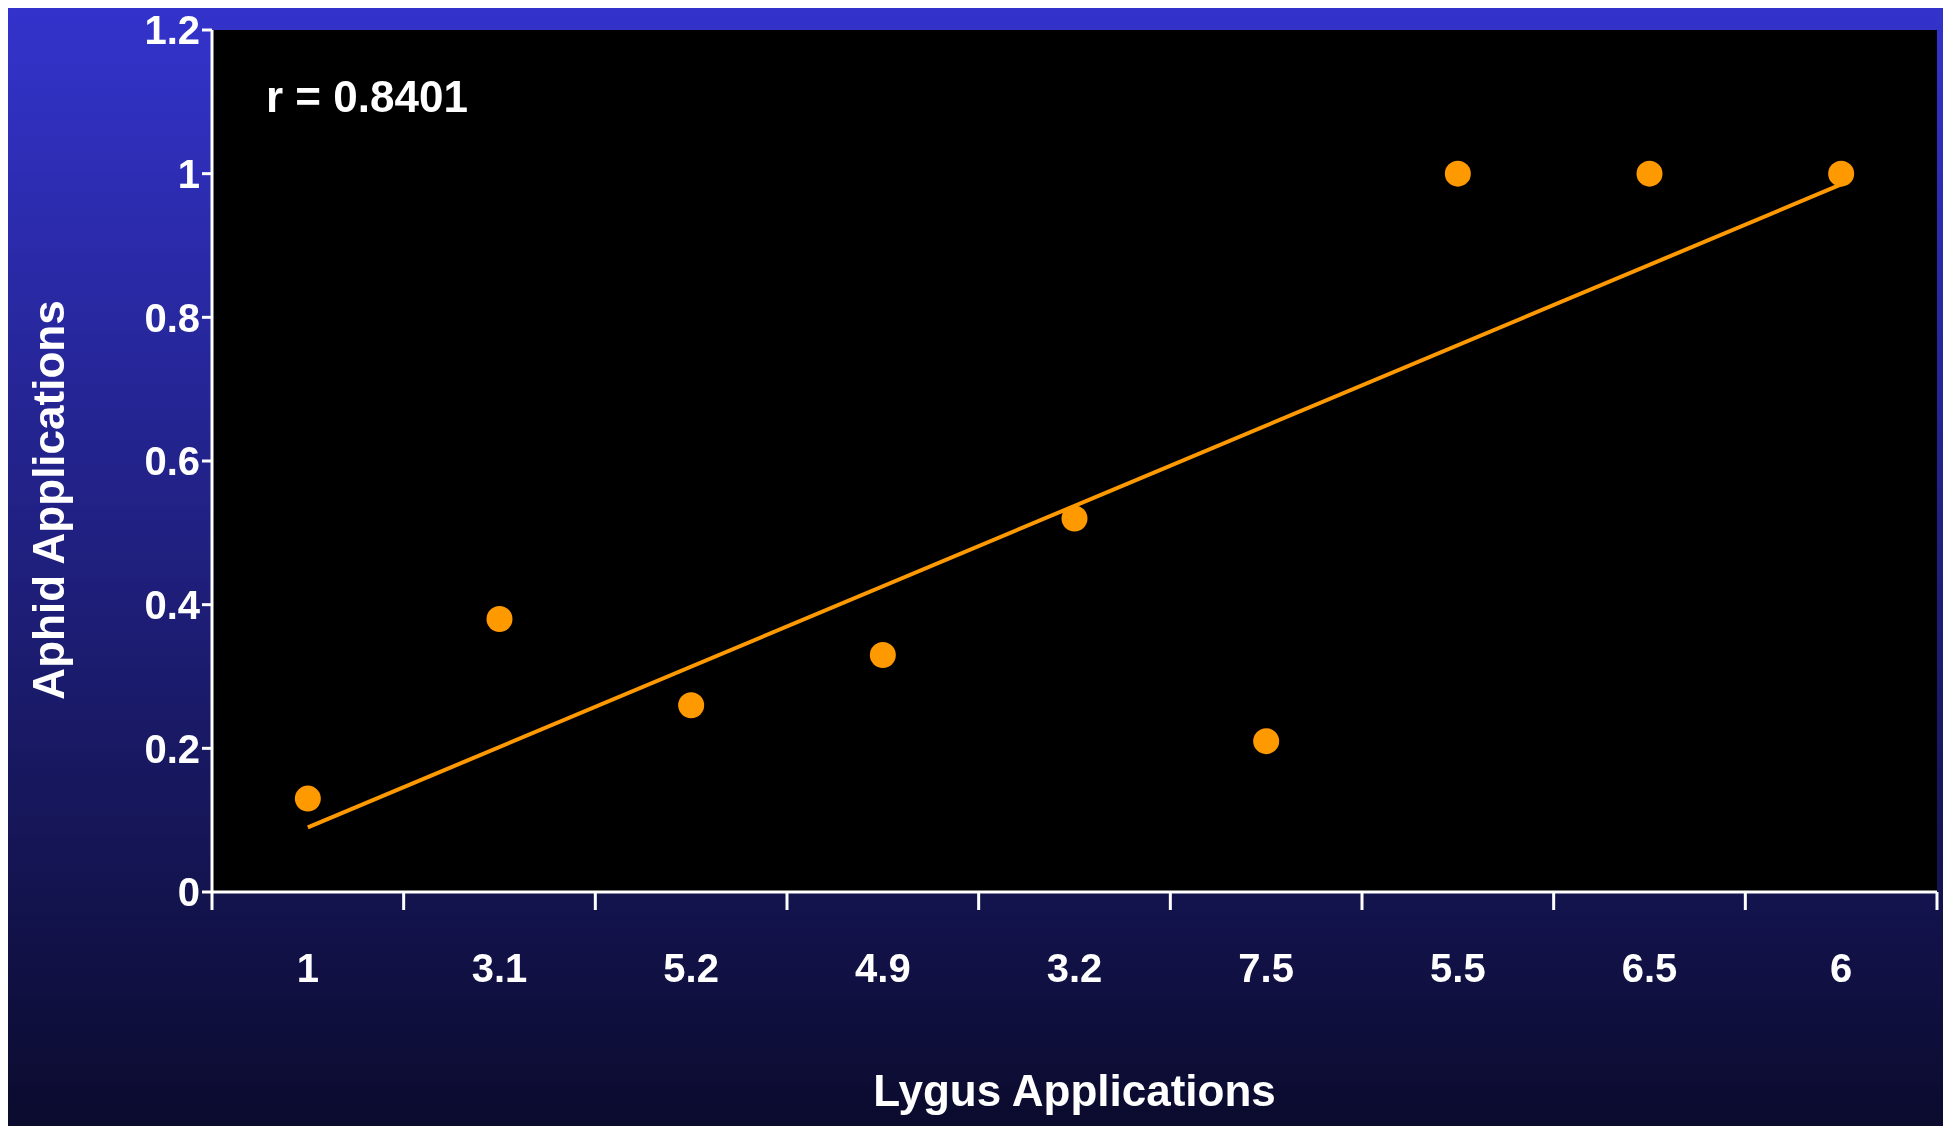 This screenshot has width=1951, height=1134. Describe the element at coordinates (883, 968) in the screenshot. I see `x-tick-label: 4.9` at that location.